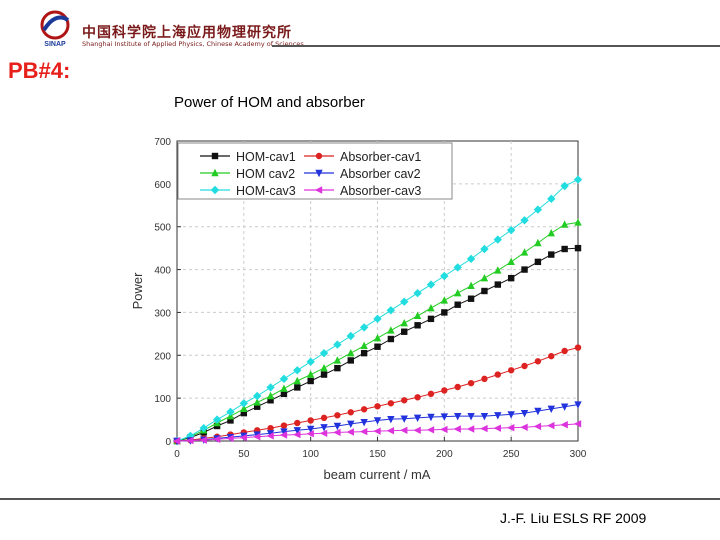 The width and height of the screenshot is (720, 540). What do you see at coordinates (377, 432) in the screenshot?
I see `series-absorber-cav3` at bounding box center [377, 432].